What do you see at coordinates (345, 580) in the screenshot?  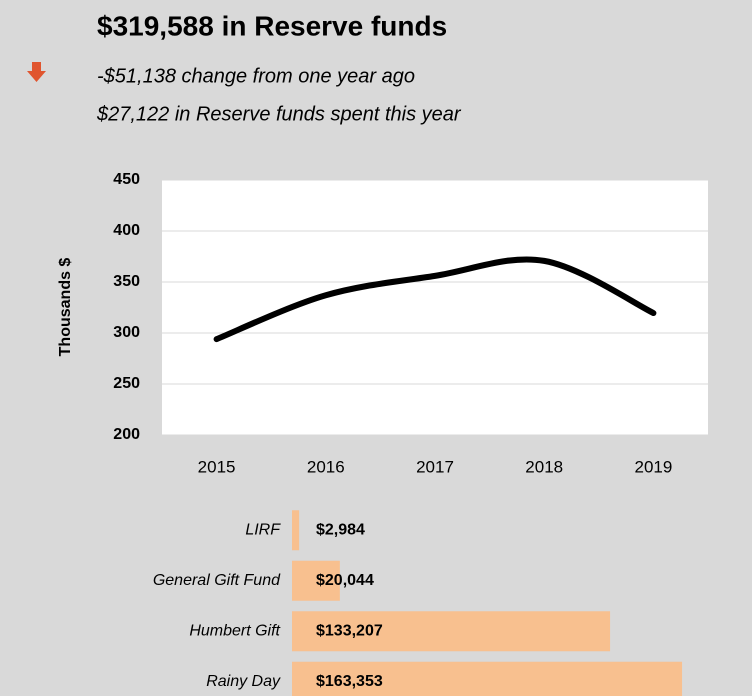 I see `value-label: $20,044` at bounding box center [345, 580].